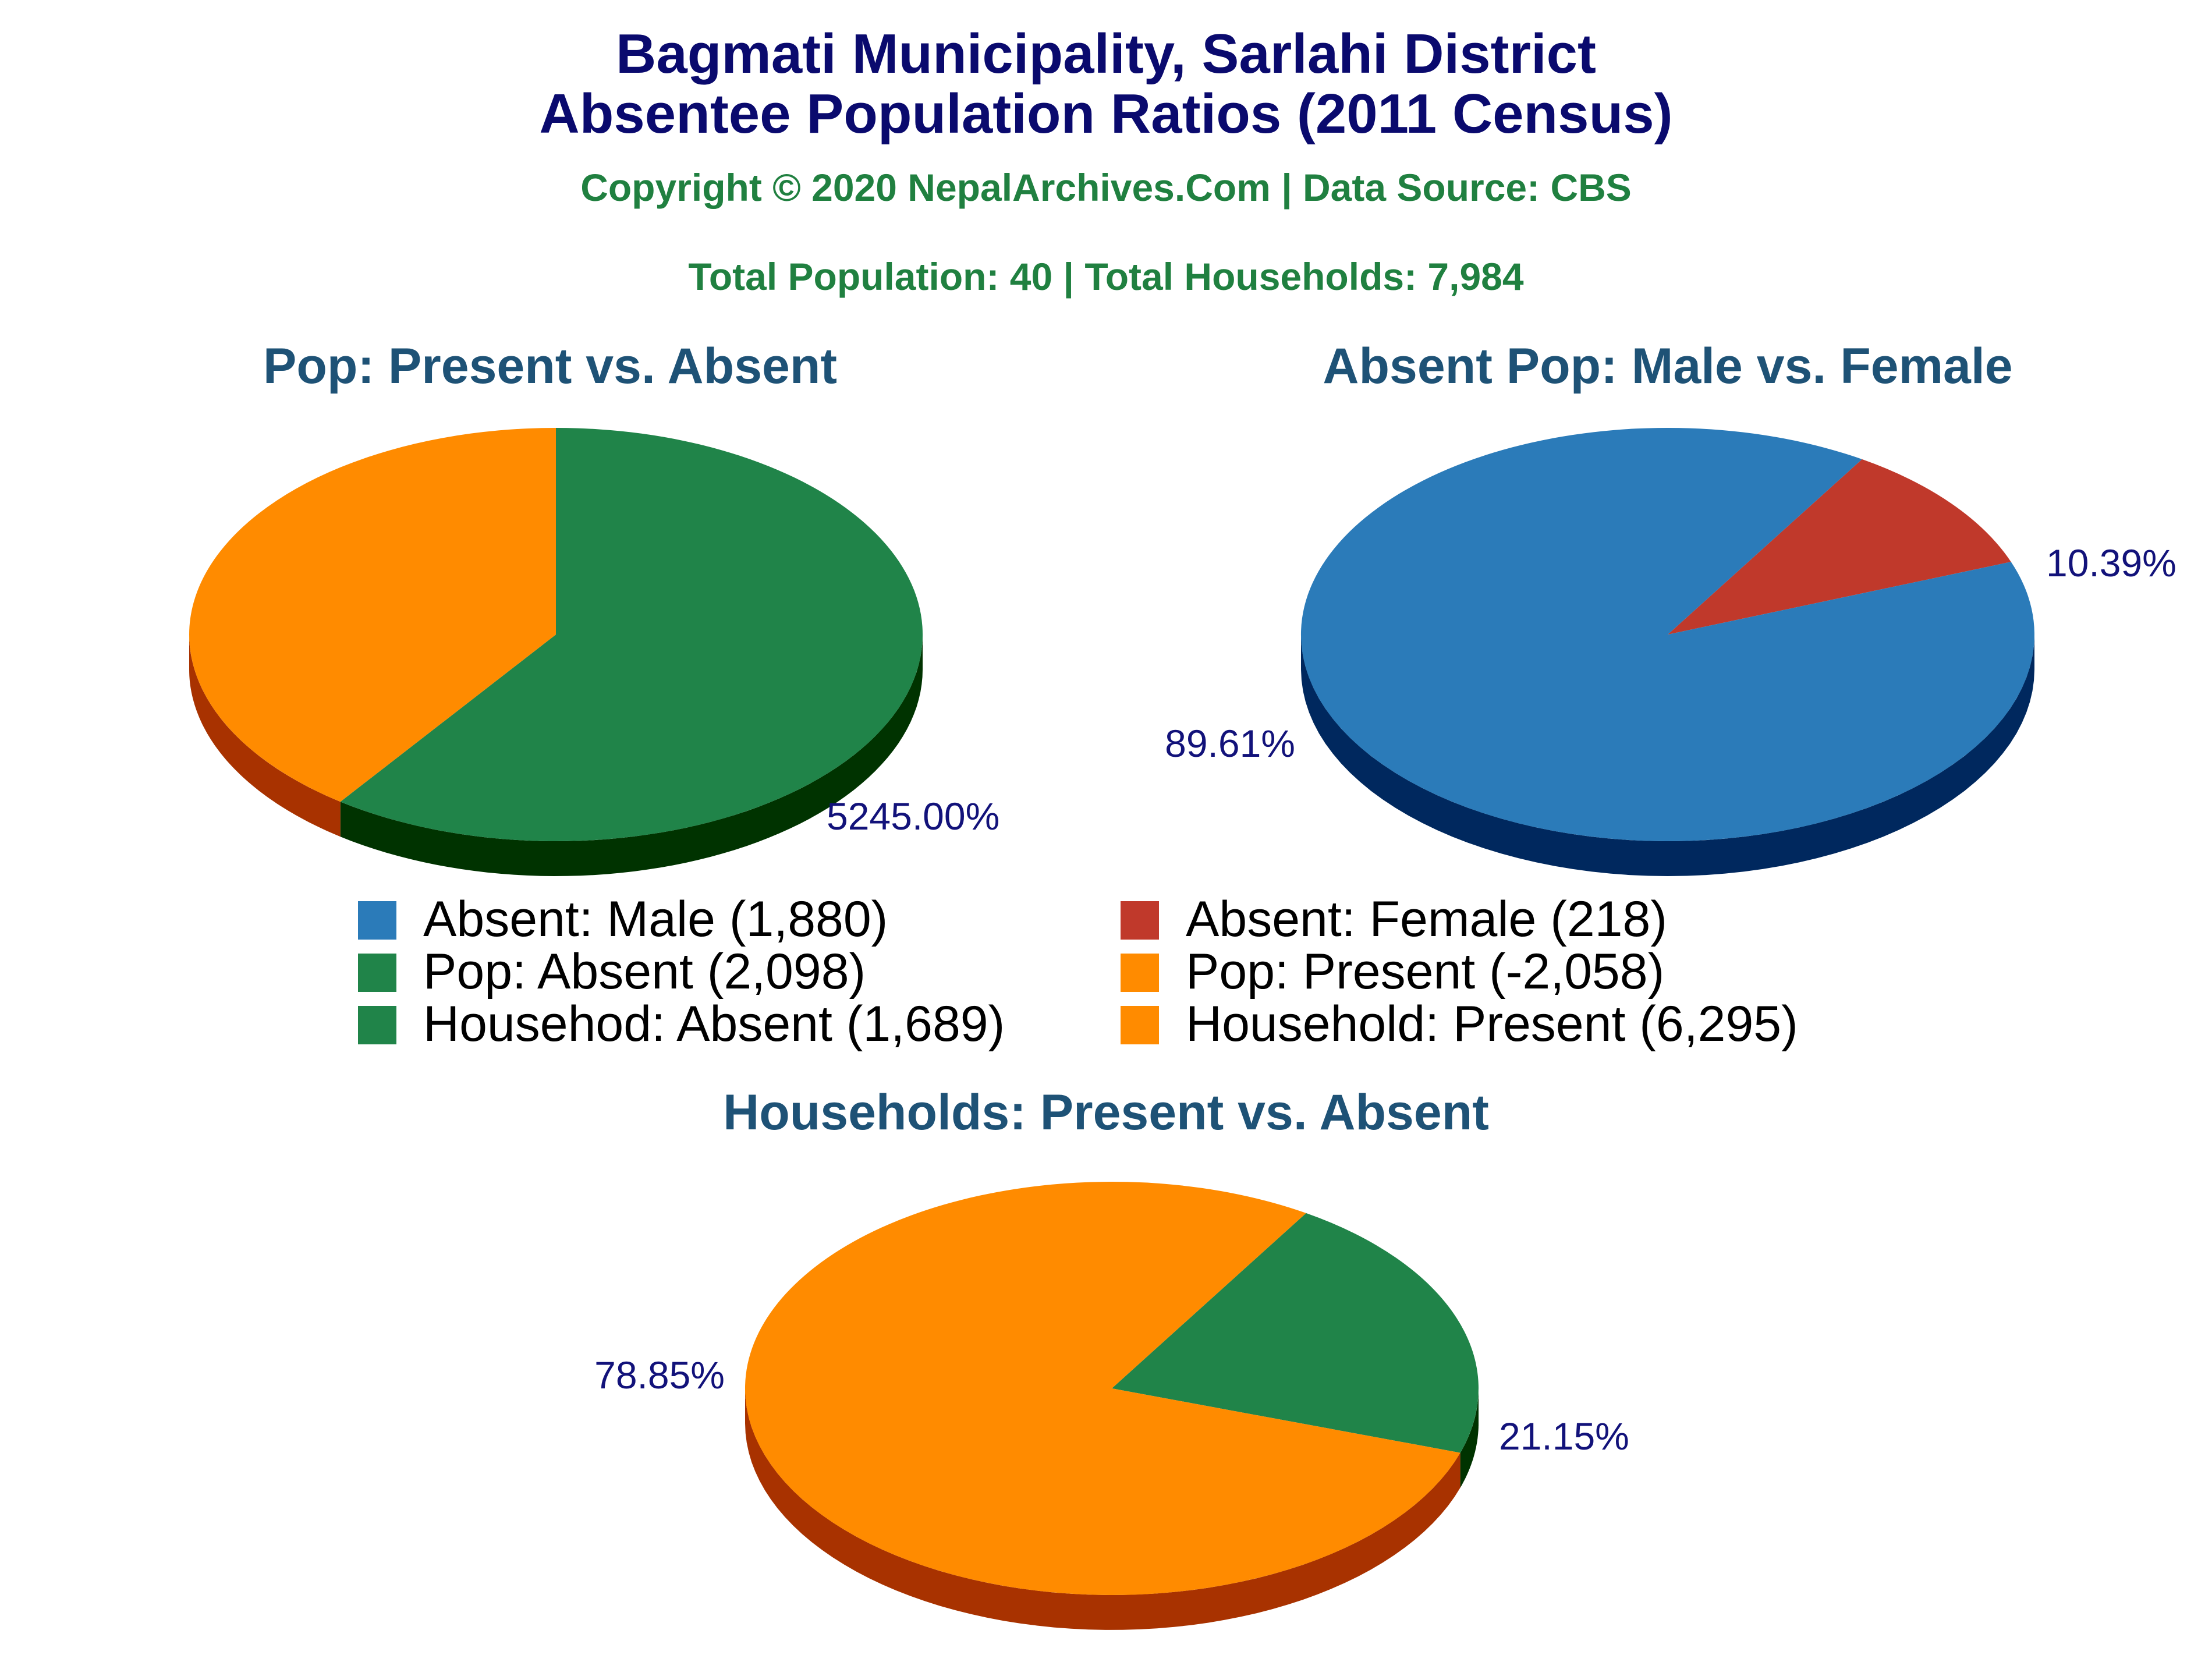 Image resolution: width=2212 pixels, height=1662 pixels. Describe the element at coordinates (660, 1375) in the screenshot. I see `pie-percent-label: 78.85%` at that location.